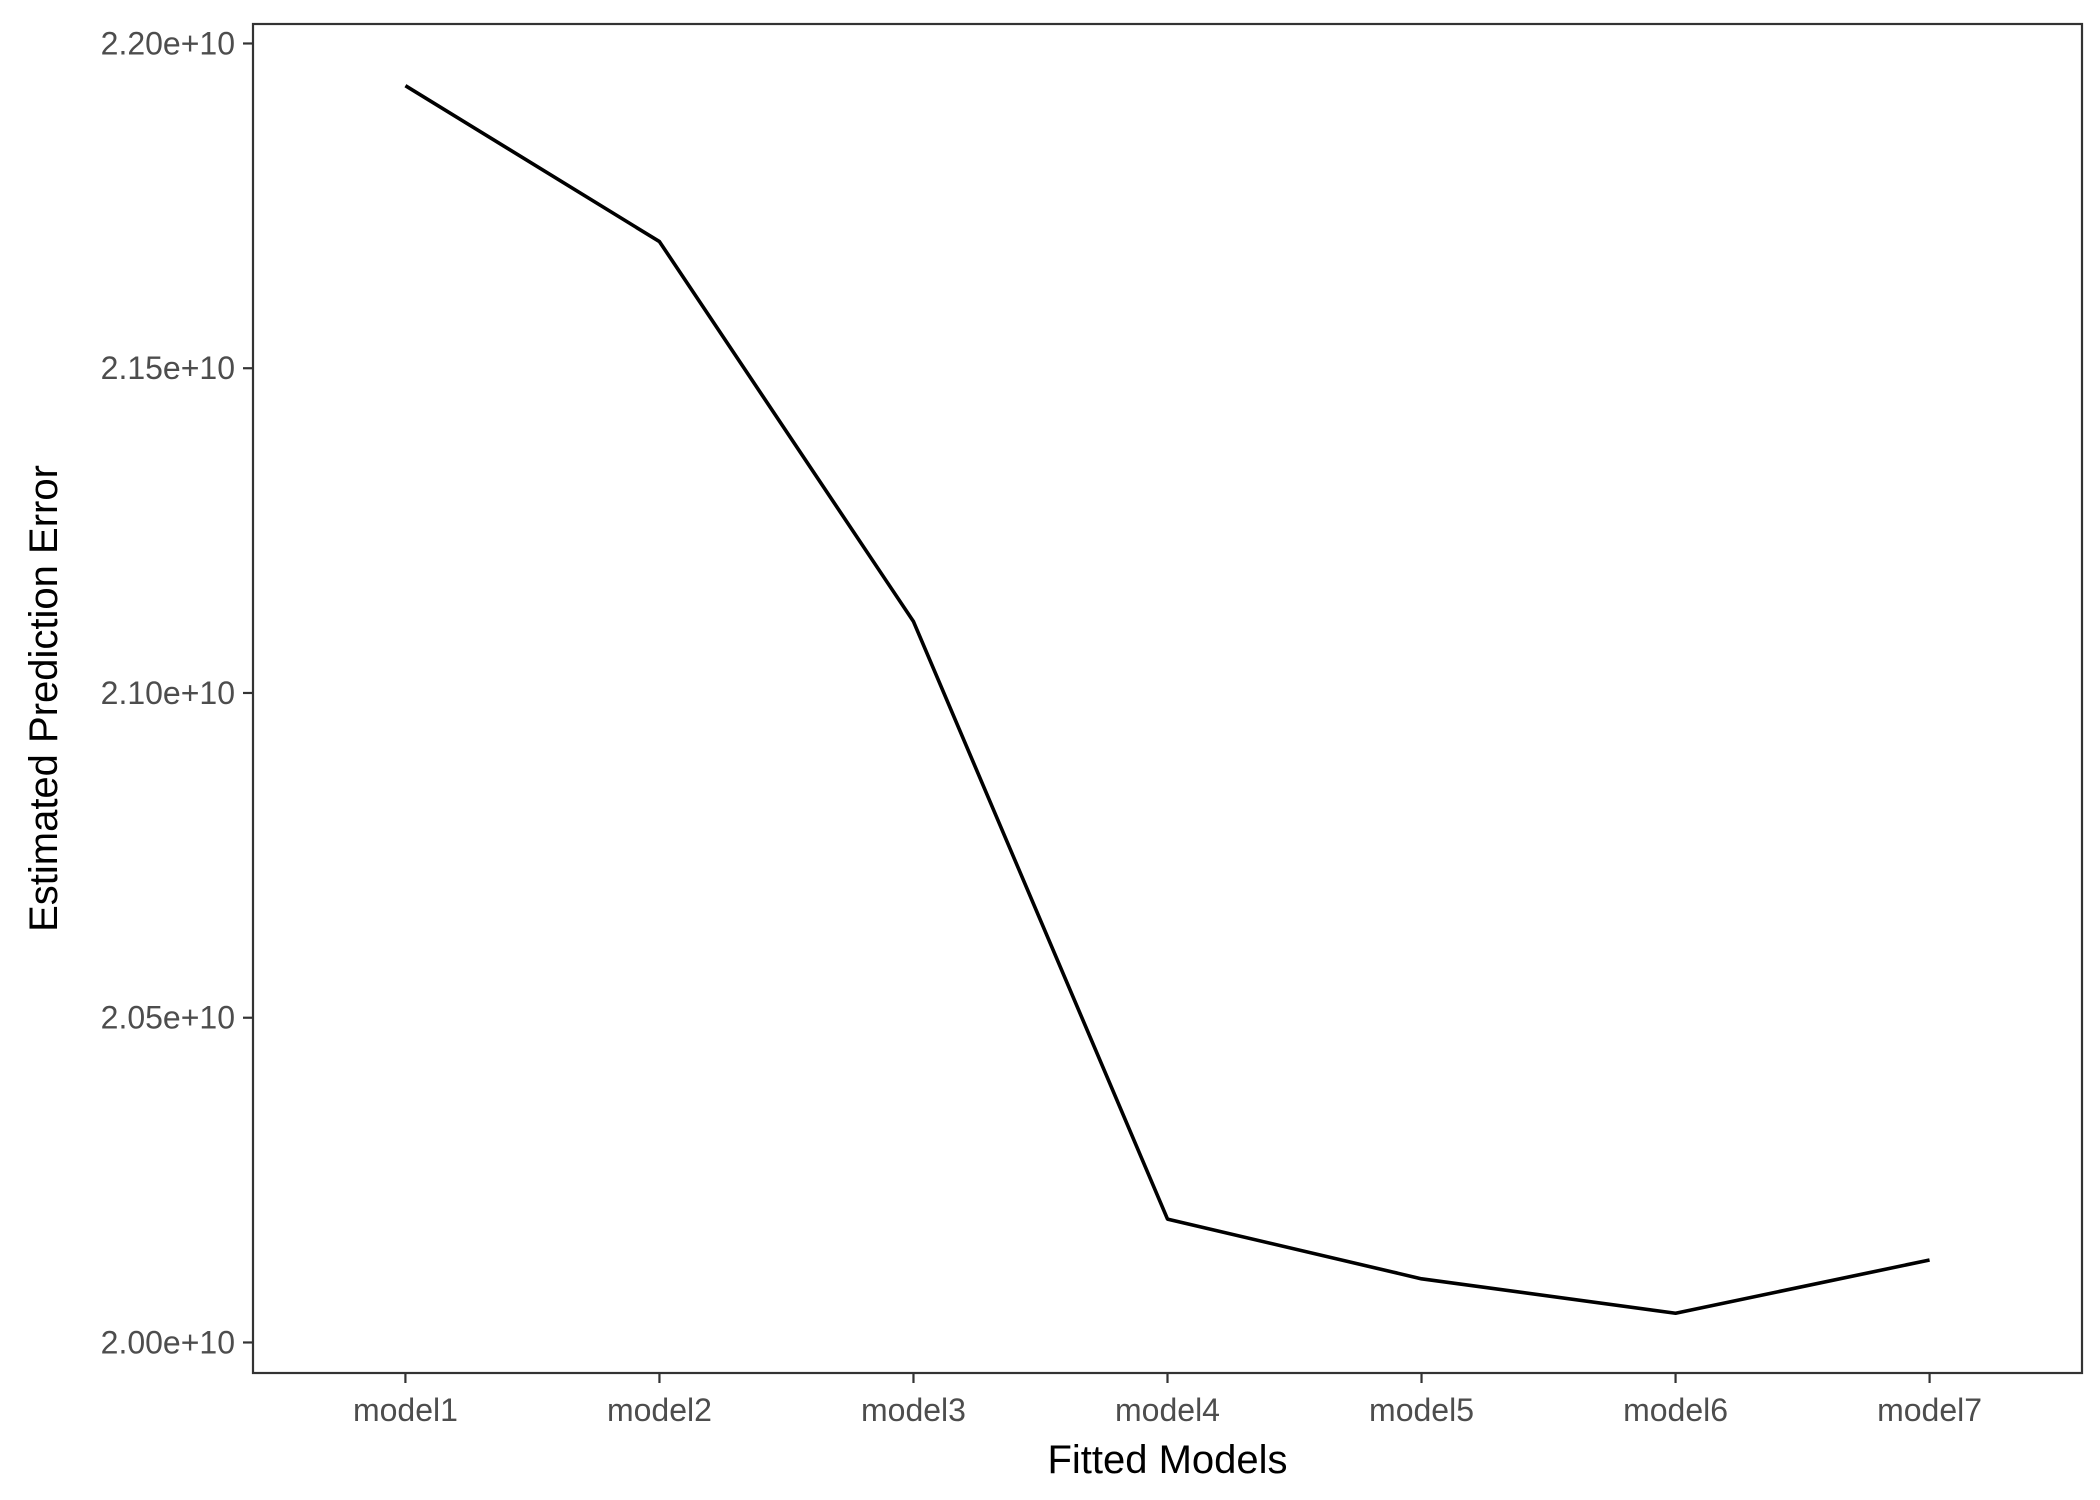  What do you see at coordinates (659, 1410) in the screenshot?
I see `x-tick-label: model2` at bounding box center [659, 1410].